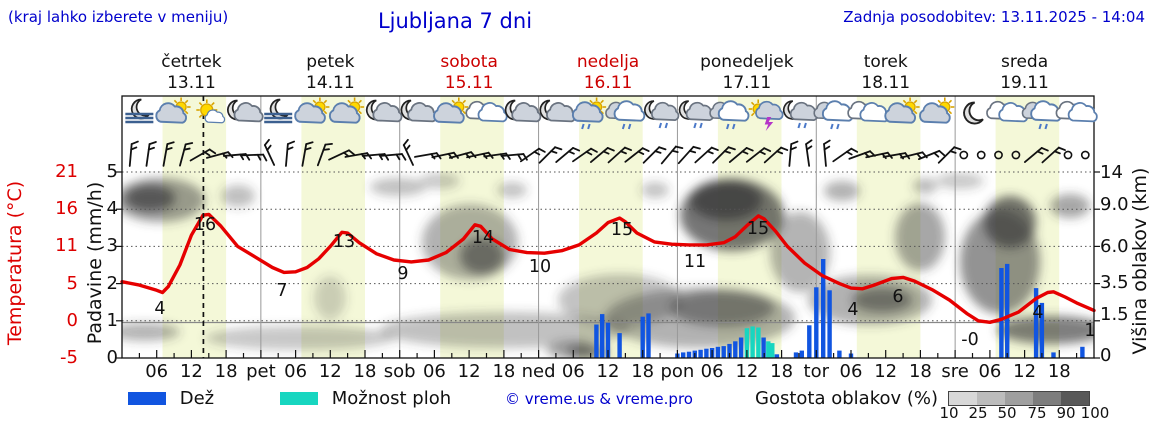 The height and width of the screenshot is (443, 1152). What do you see at coordinates (191, 83) in the screenshot?
I see `day-date: 13.11` at bounding box center [191, 83].